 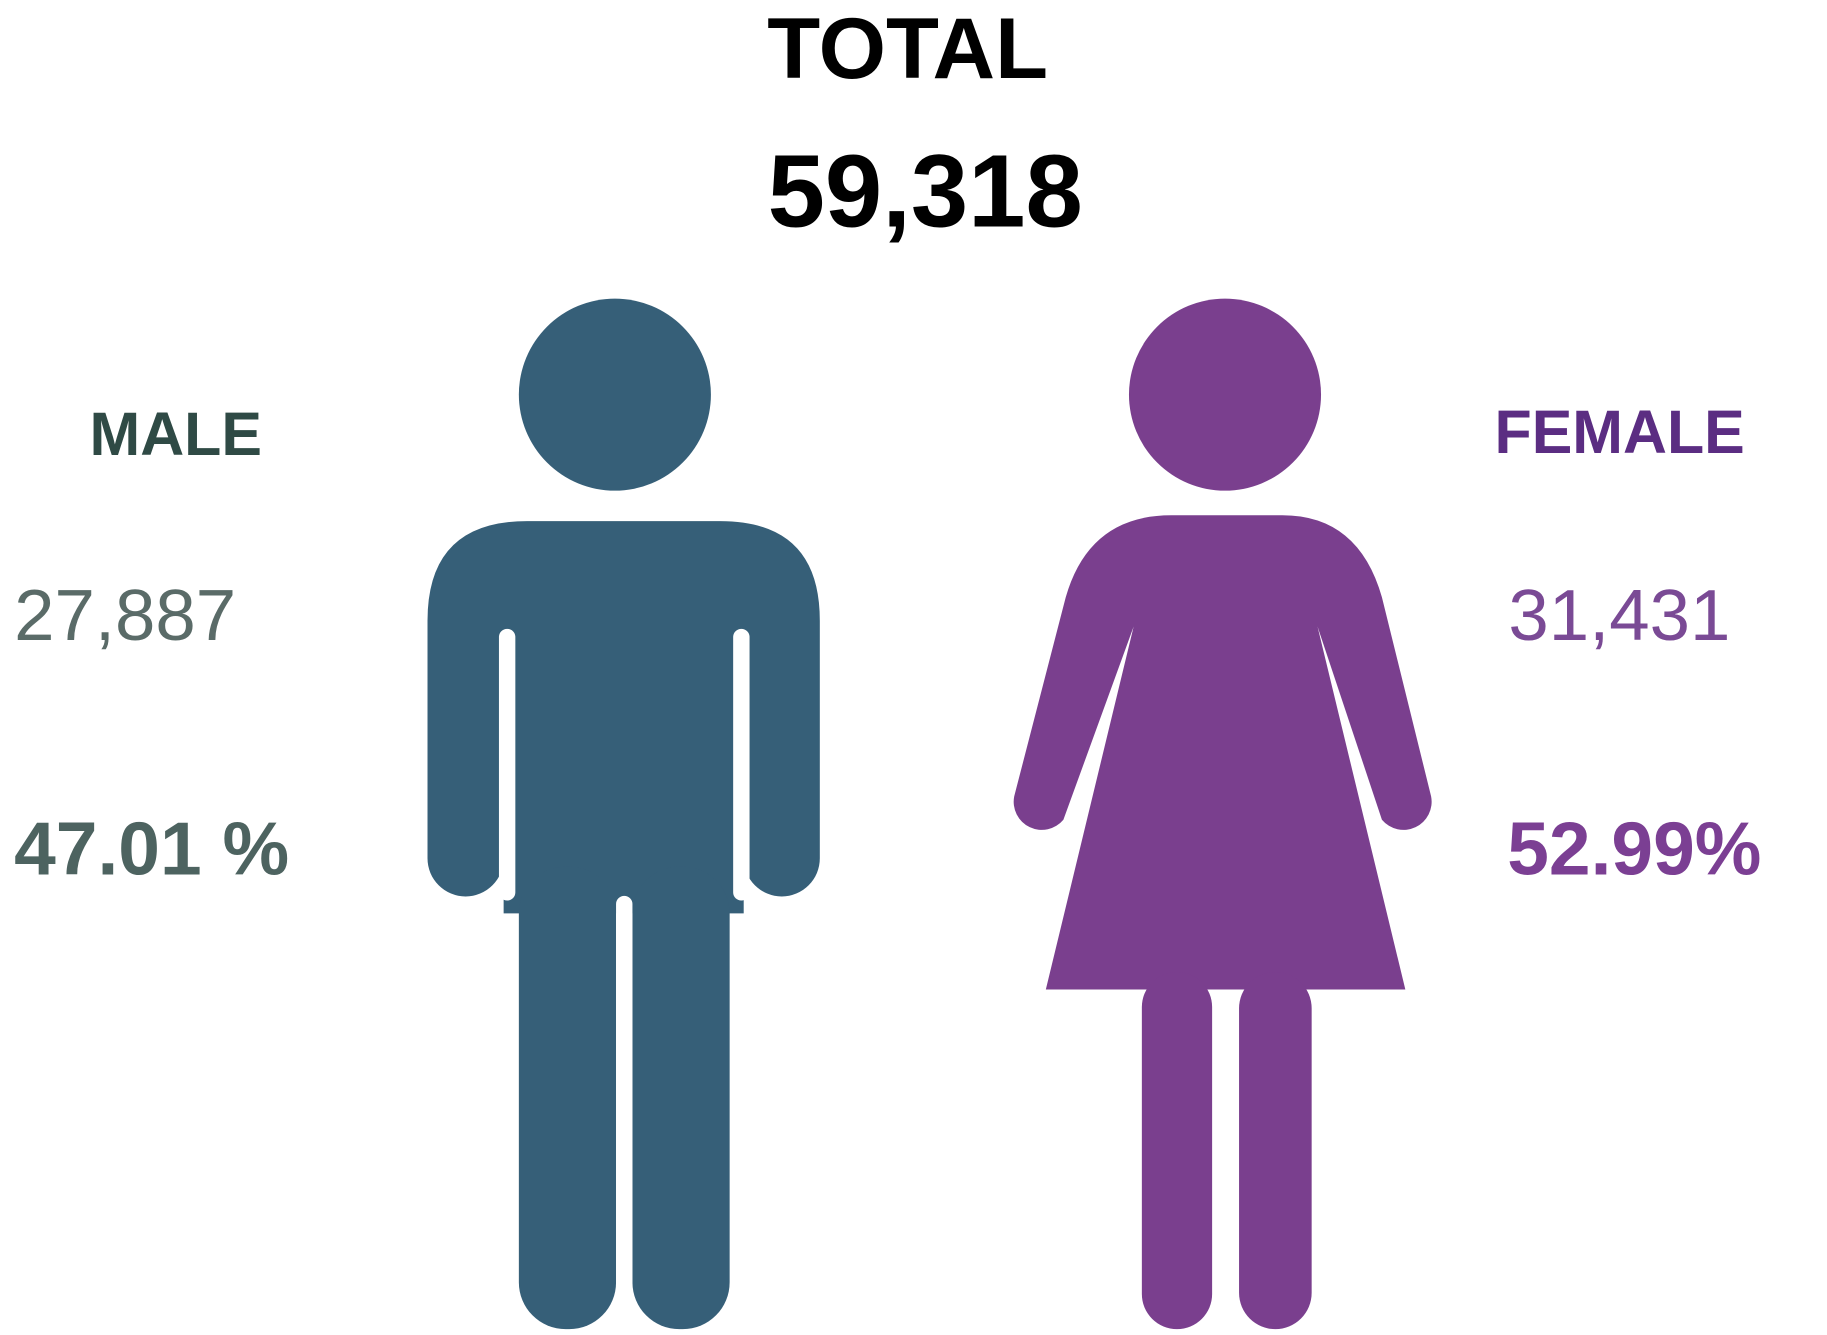 I want to click on total-label: TOTAL, so click(x=907, y=49).